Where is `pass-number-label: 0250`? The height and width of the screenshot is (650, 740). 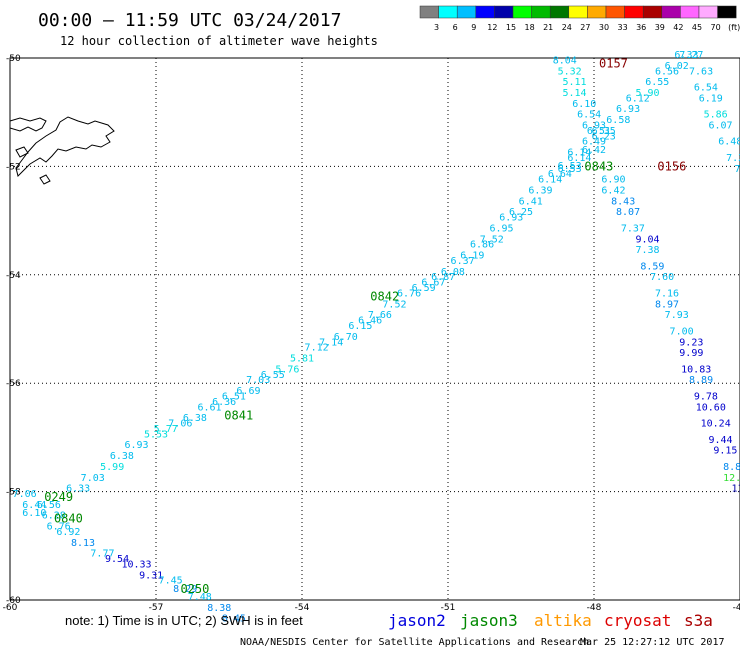 pass-number-label: 0250 is located at coordinates (194, 589).